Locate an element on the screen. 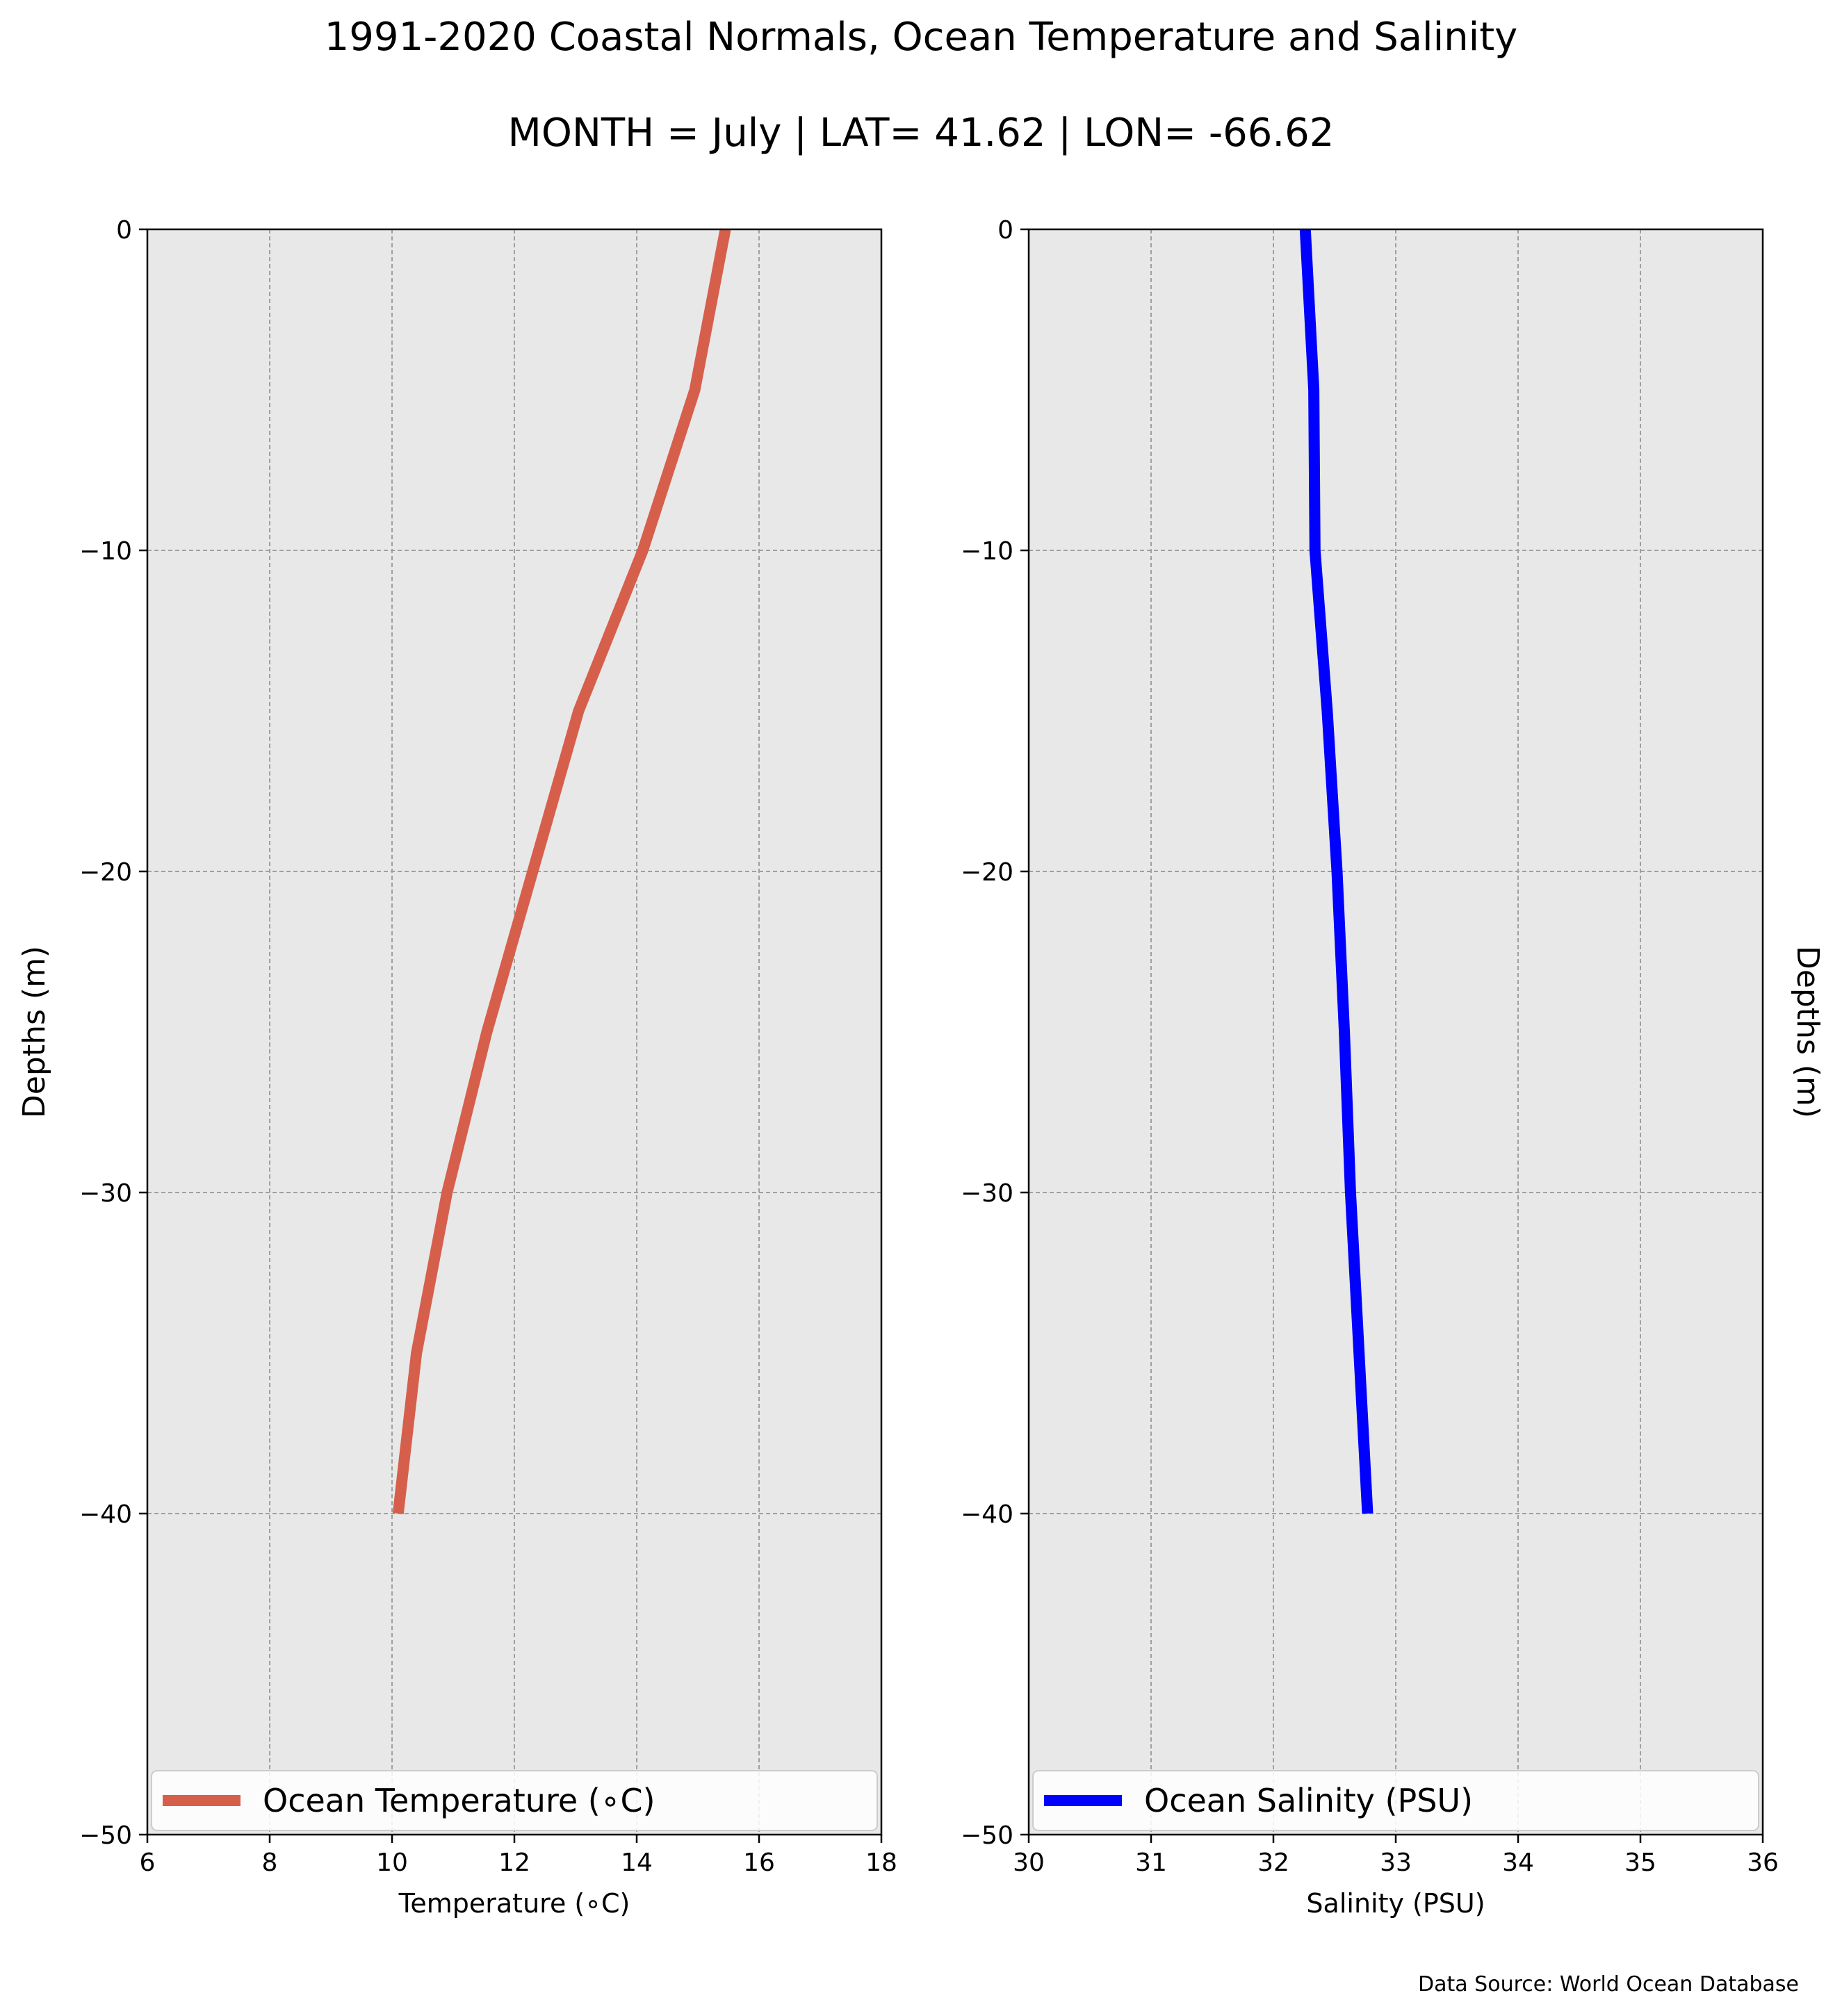 The height and width of the screenshot is (2016, 1842). legend: Ocean Temperature (∘C) is located at coordinates (514, 1801).